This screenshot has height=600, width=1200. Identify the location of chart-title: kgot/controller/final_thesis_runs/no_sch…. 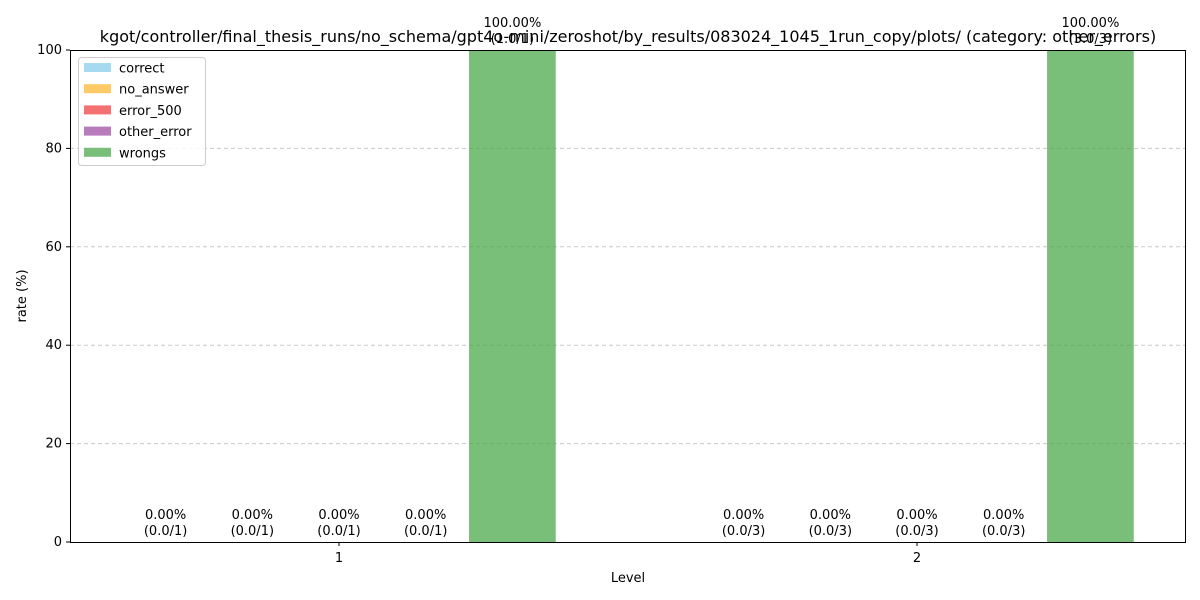
(628, 37).